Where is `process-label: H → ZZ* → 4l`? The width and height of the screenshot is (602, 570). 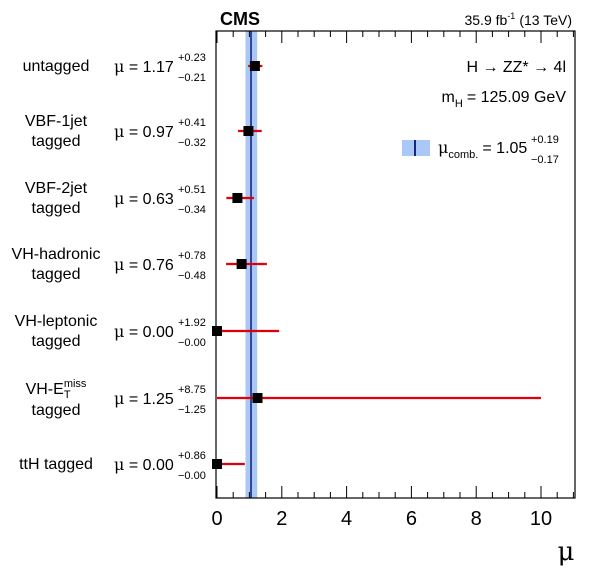
process-label: H → ZZ* → 4l is located at coordinates (516, 67).